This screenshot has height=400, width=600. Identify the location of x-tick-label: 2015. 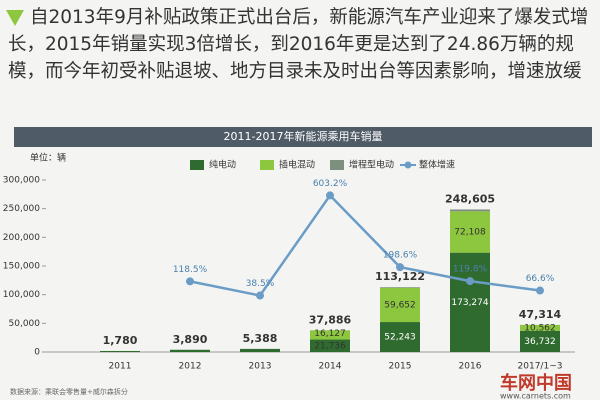
(400, 367).